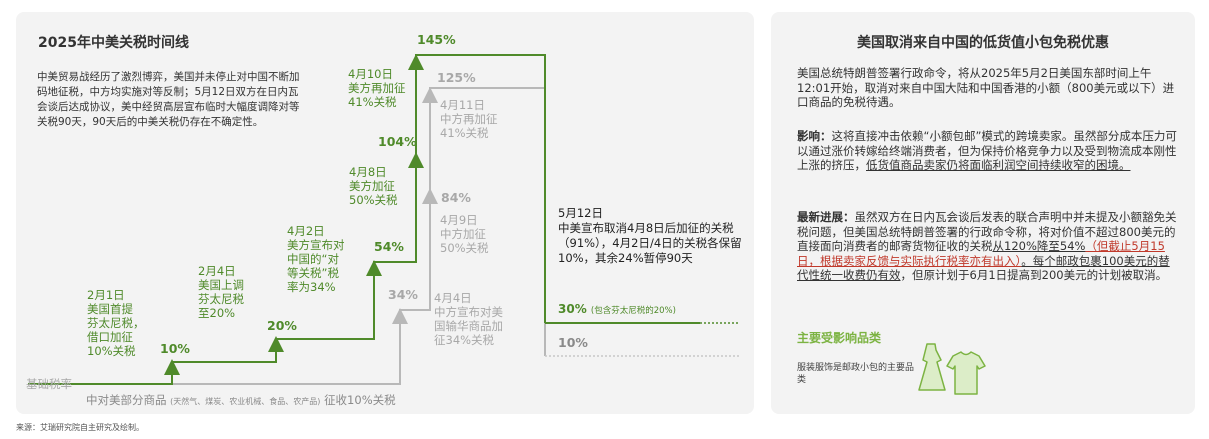  Describe the element at coordinates (469, 119) in the screenshot. I see `cn-apr11-label: 4月11日 中方再加征 41%关税` at that location.